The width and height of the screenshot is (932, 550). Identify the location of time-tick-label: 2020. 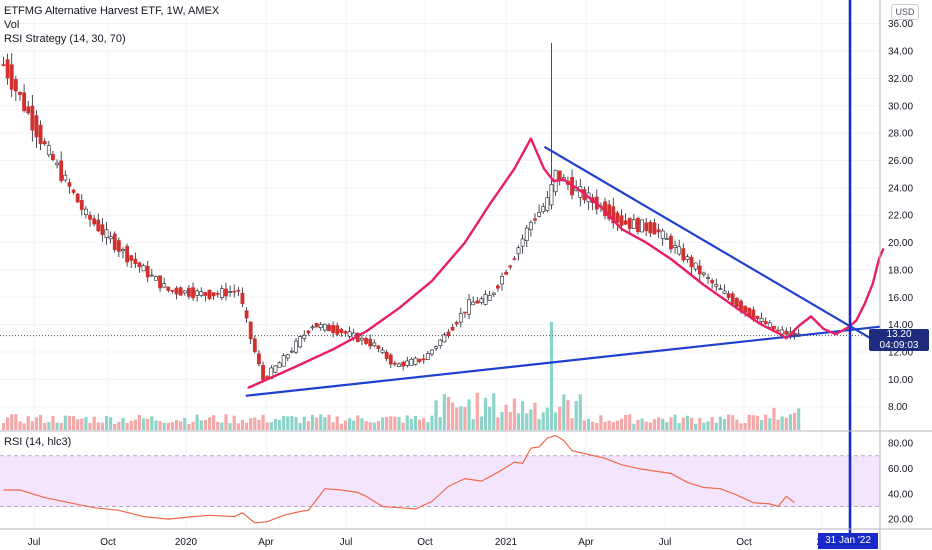
(186, 542).